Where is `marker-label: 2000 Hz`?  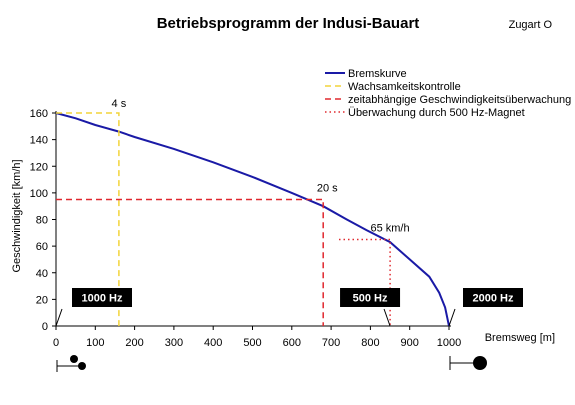
marker-label: 2000 Hz is located at coordinates (493, 299).